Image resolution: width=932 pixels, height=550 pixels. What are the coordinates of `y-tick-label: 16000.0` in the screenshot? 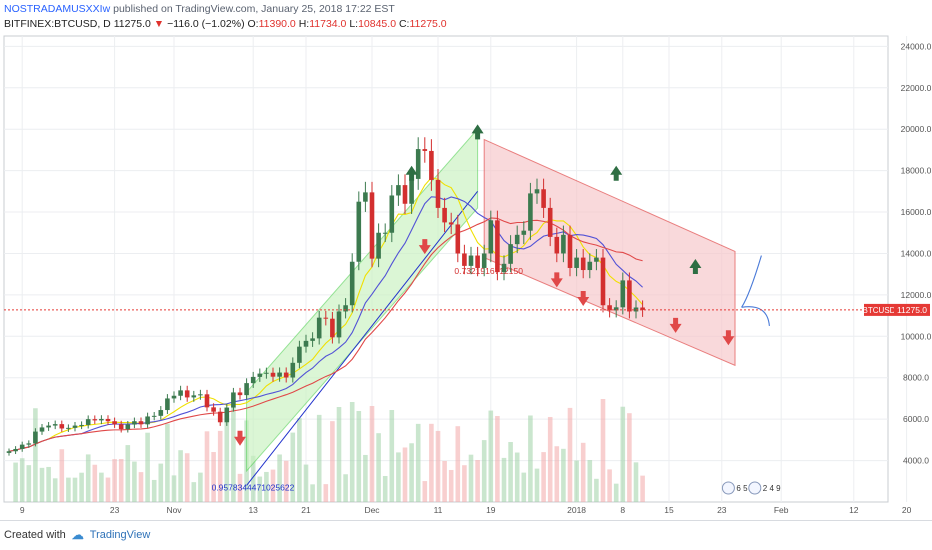 It's located at (916, 212).